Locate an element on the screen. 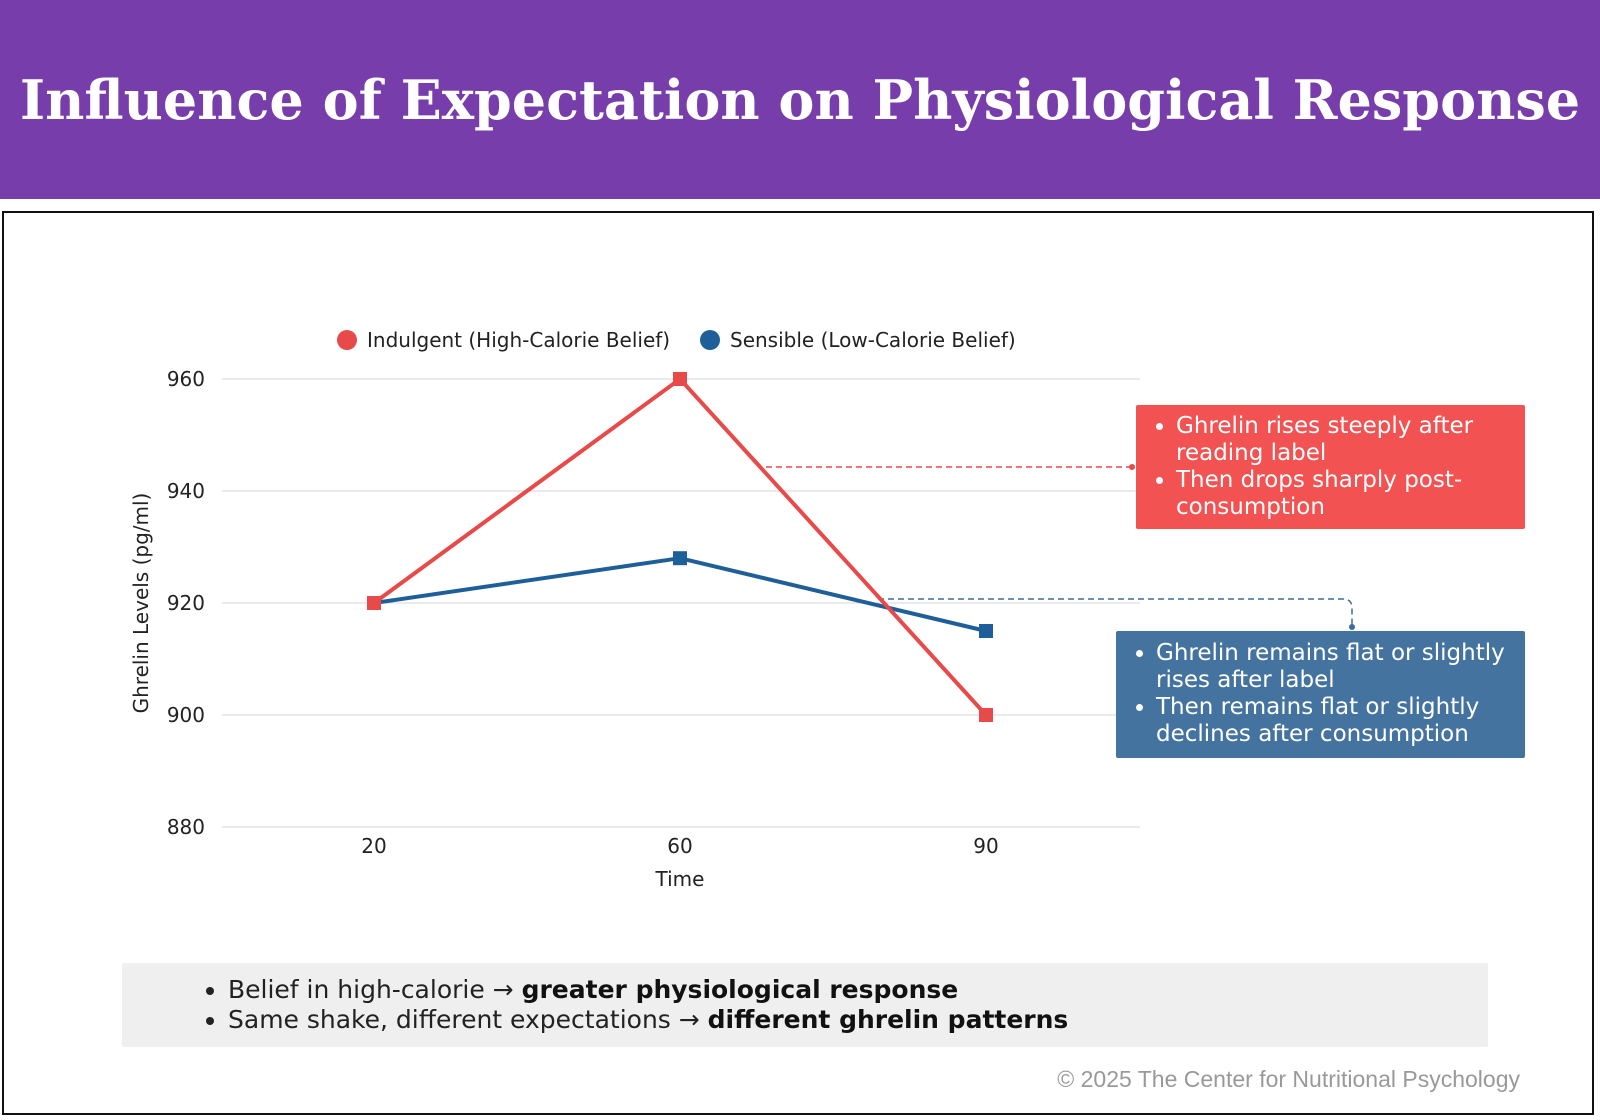 The width and height of the screenshot is (1600, 1120). sensible-connector-dot is located at coordinates (1352, 627).